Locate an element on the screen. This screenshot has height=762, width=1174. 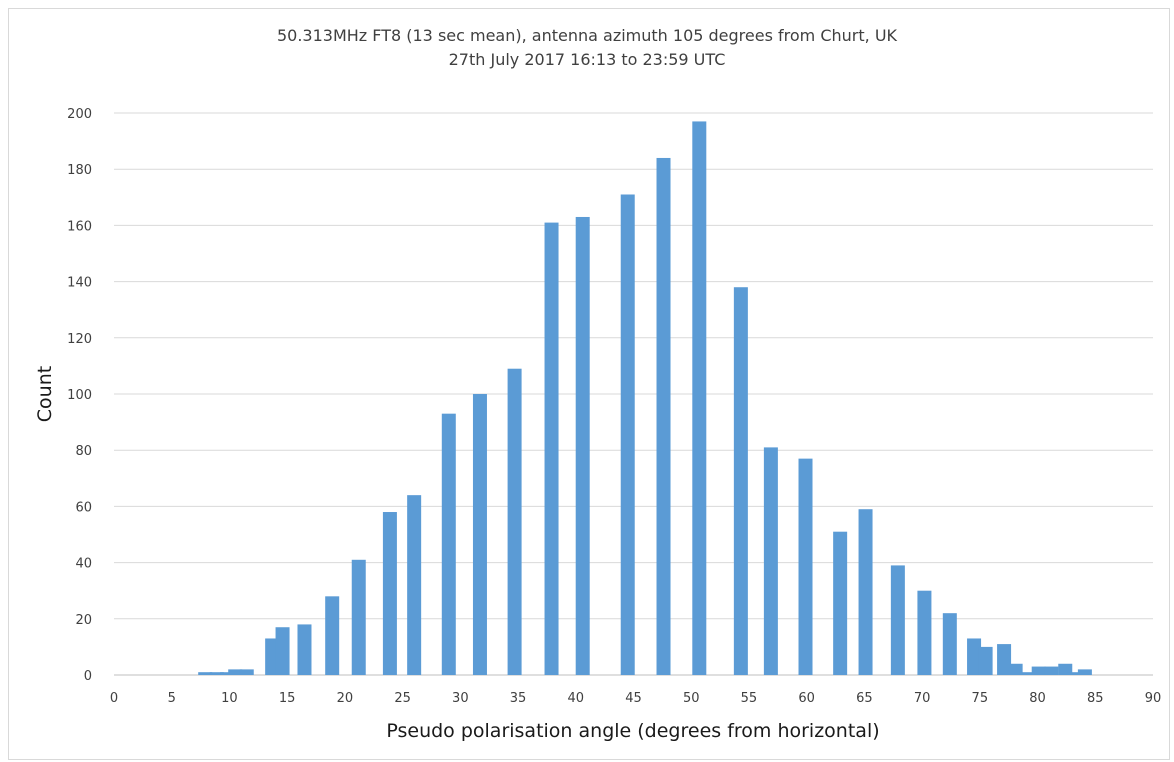
y-axis-label: Count is located at coordinates (45, 394).